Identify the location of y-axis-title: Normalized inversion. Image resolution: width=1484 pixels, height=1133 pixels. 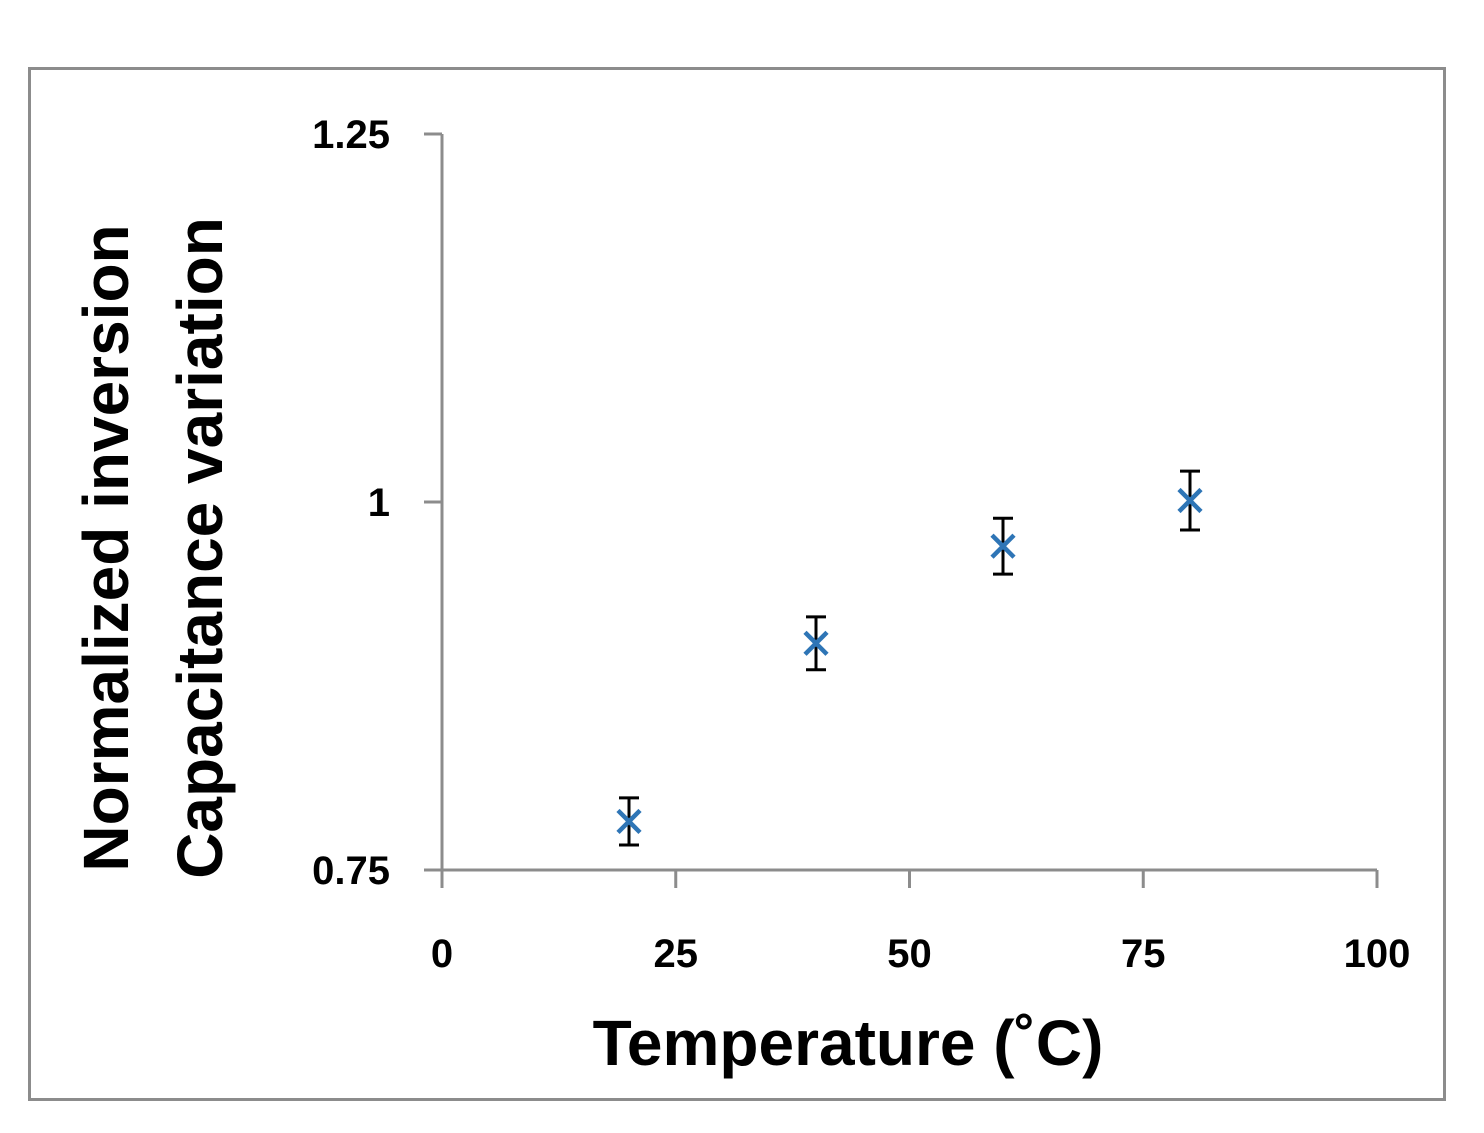
(106, 547).